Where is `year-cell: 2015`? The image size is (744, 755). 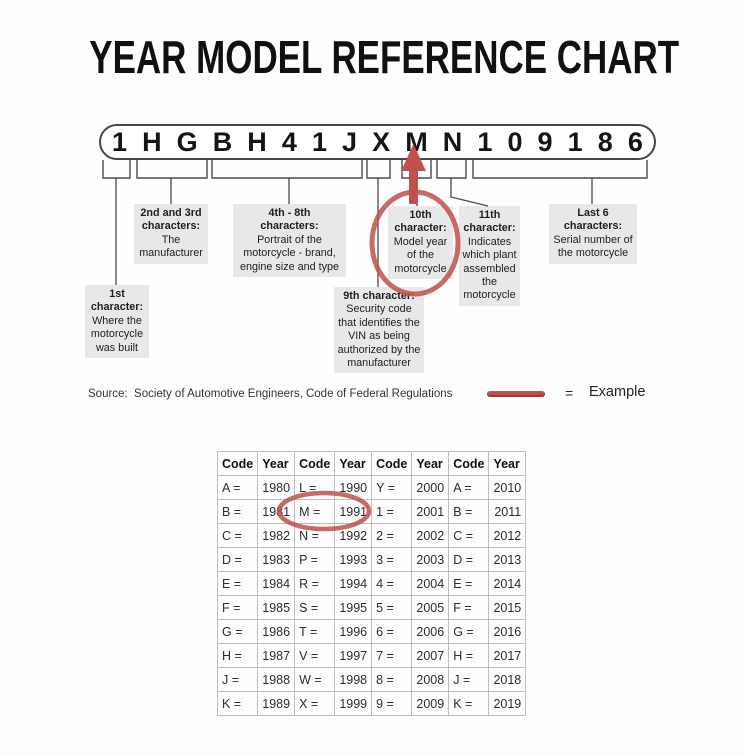
year-cell: 2015 is located at coordinates (507, 607).